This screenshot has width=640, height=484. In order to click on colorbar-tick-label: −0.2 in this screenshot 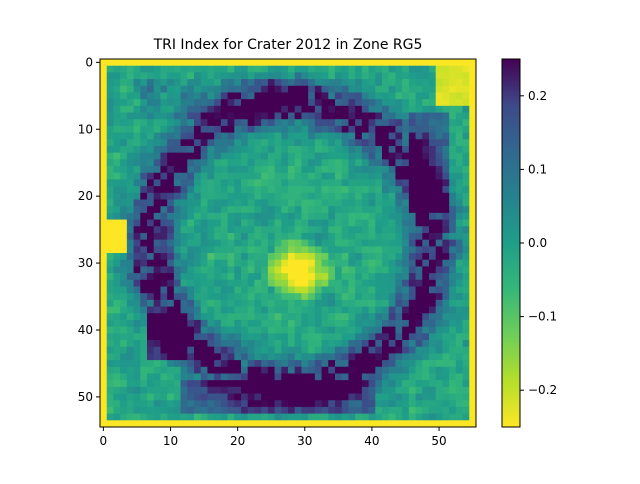, I will do `click(542, 390)`.